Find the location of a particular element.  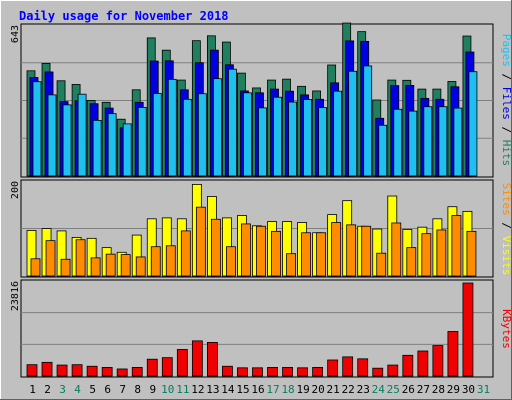

x-tick-label: 16 is located at coordinates (257, 389).